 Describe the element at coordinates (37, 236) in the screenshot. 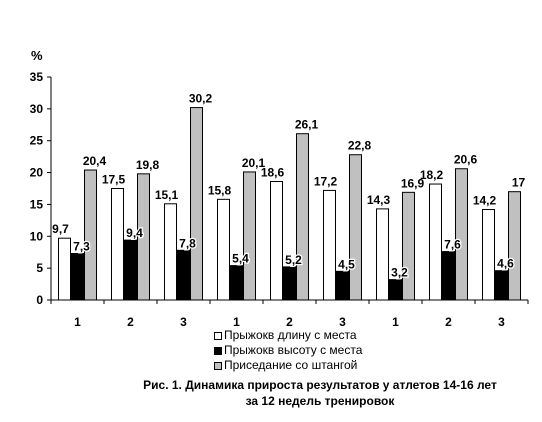

I see `y-tick-label: 10` at that location.